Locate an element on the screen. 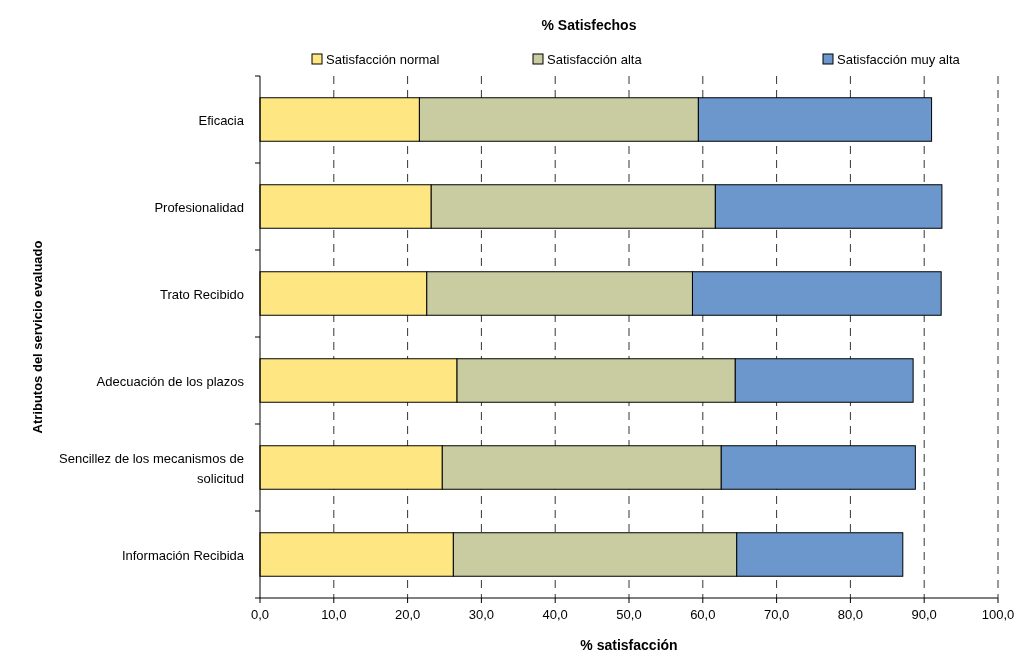 This screenshot has width=1035, height=671. x-tick-label: 80,0 is located at coordinates (850, 614).